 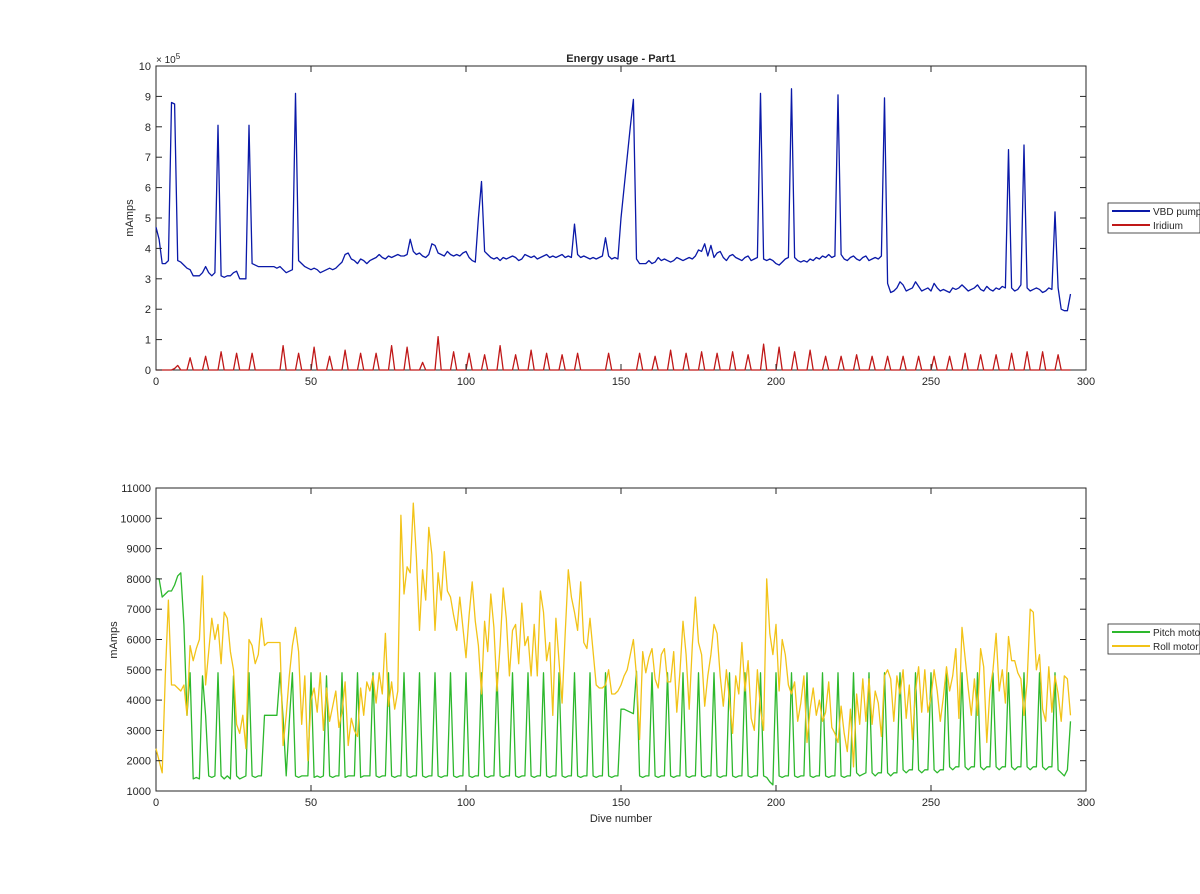 I want to click on bottom-x-tick-label: 300, so click(x=1086, y=803).